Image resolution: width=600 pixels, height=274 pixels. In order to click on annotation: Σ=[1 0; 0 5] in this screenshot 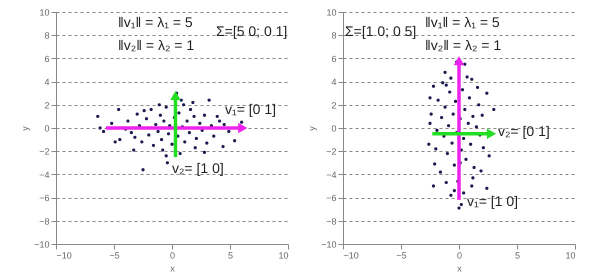, I will do `click(380, 31)`.